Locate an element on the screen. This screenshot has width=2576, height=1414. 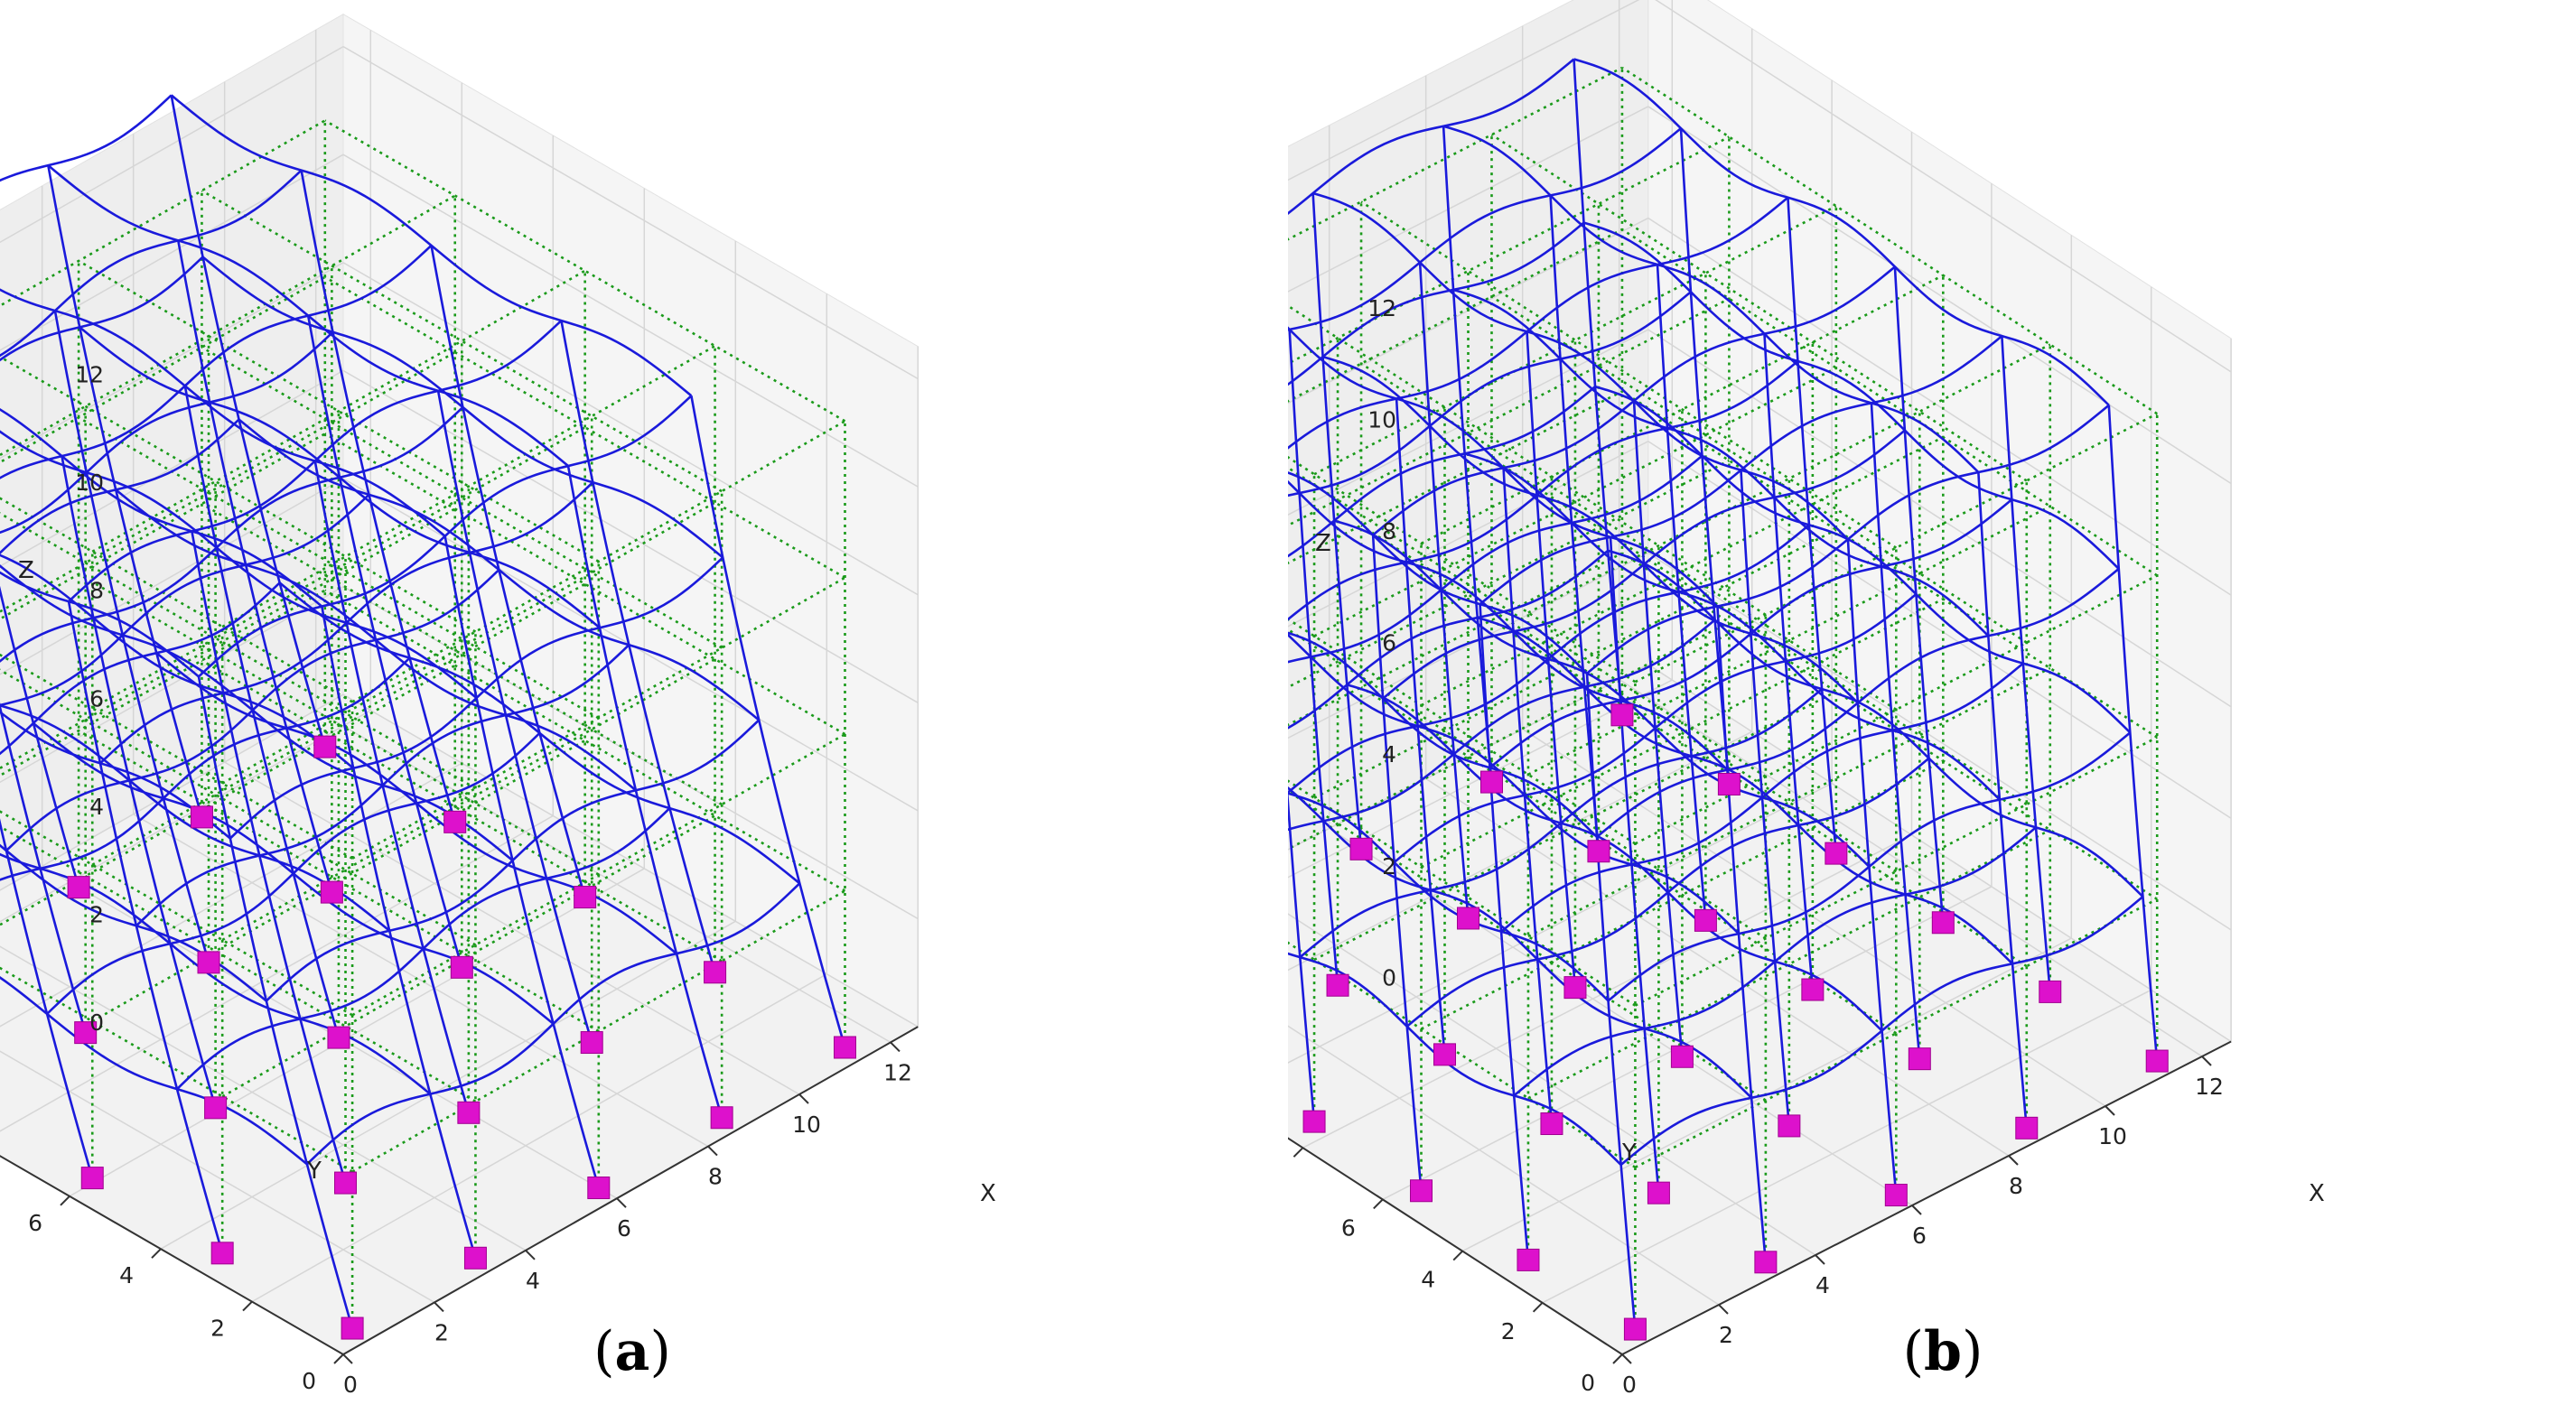
caption-b: (b) is located at coordinates (1942, 1351).